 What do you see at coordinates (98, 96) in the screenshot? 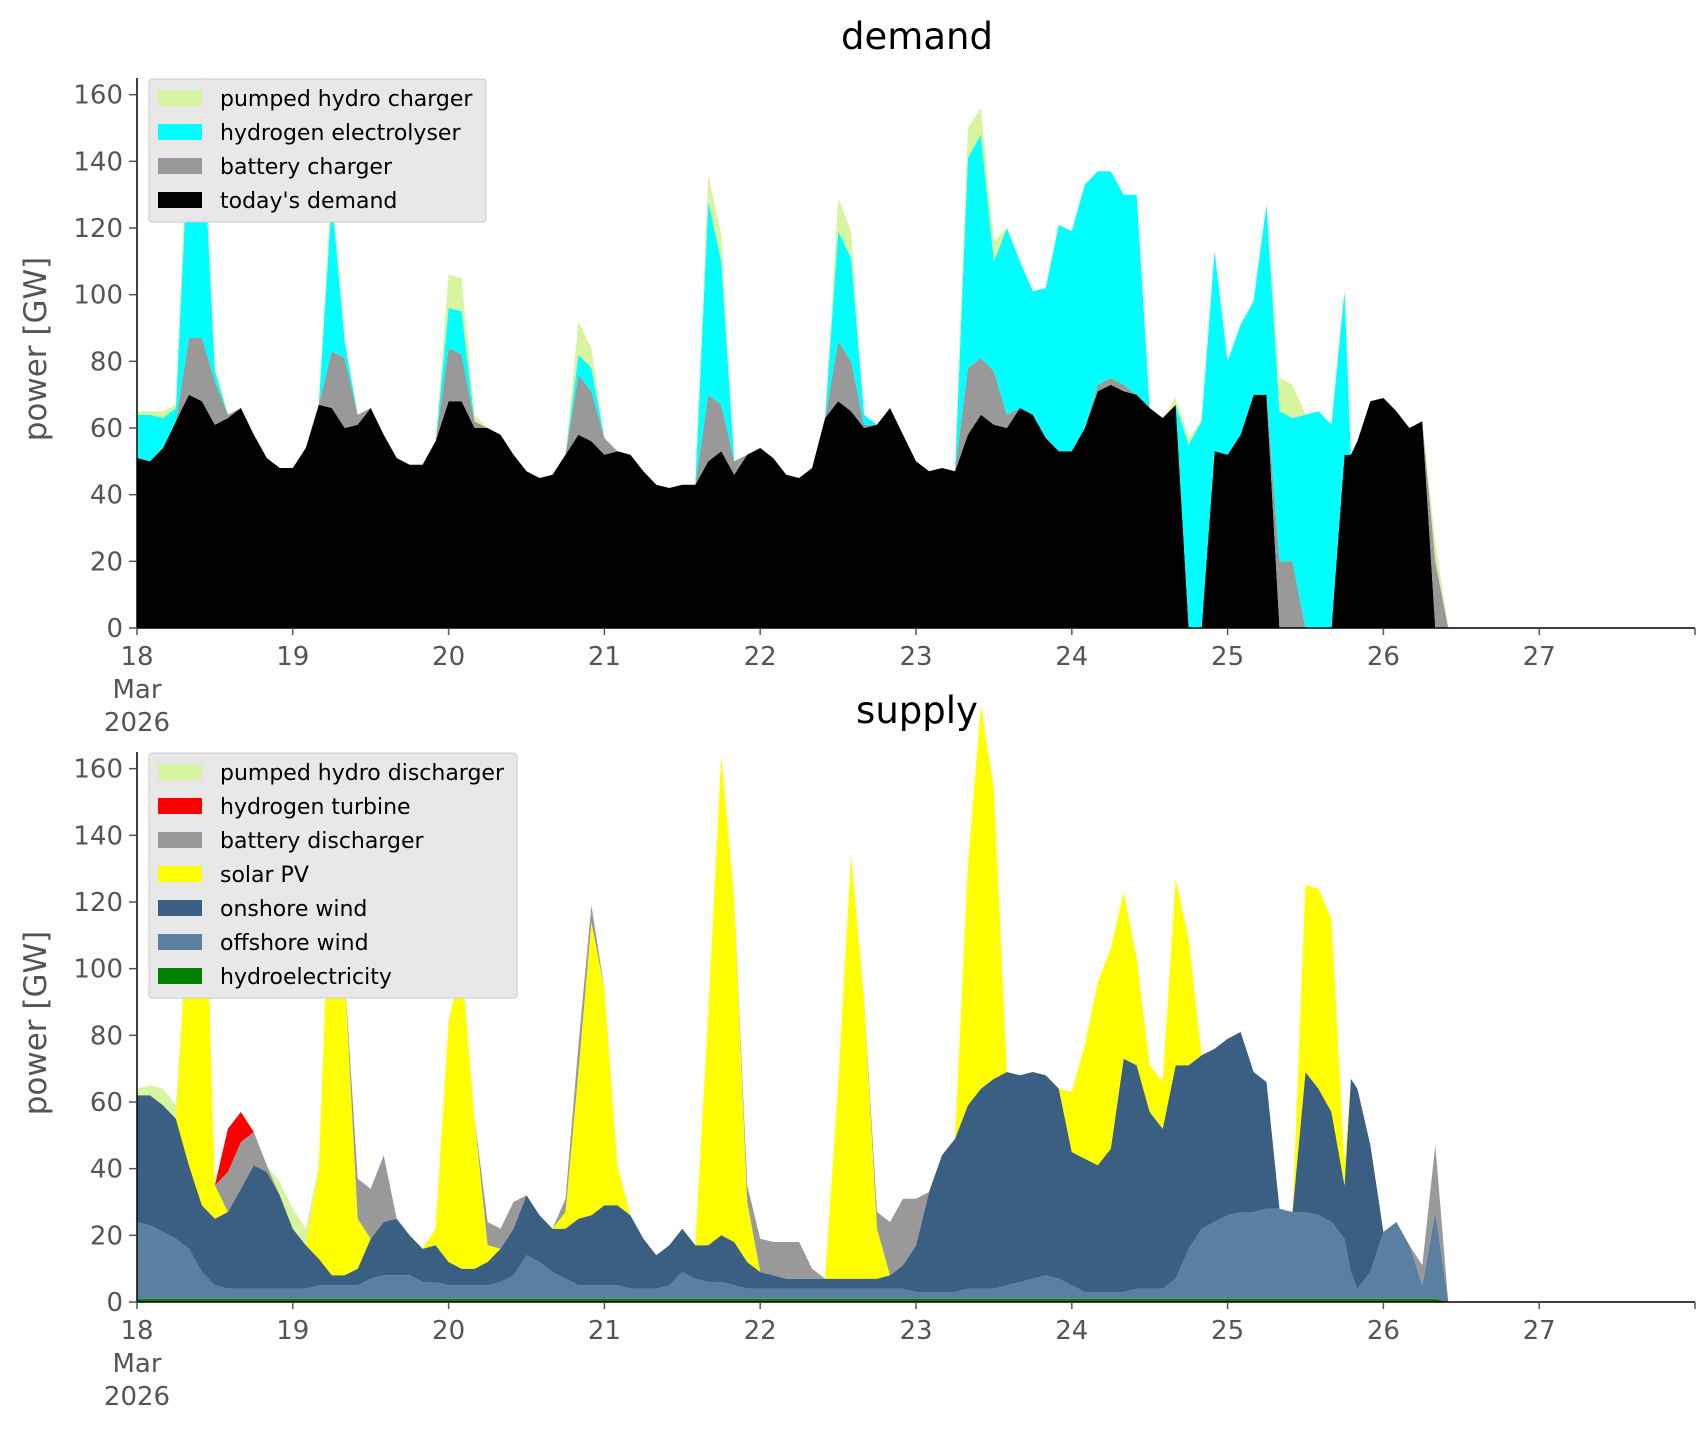
I see `demand-y-tick-label: 160` at bounding box center [98, 96].